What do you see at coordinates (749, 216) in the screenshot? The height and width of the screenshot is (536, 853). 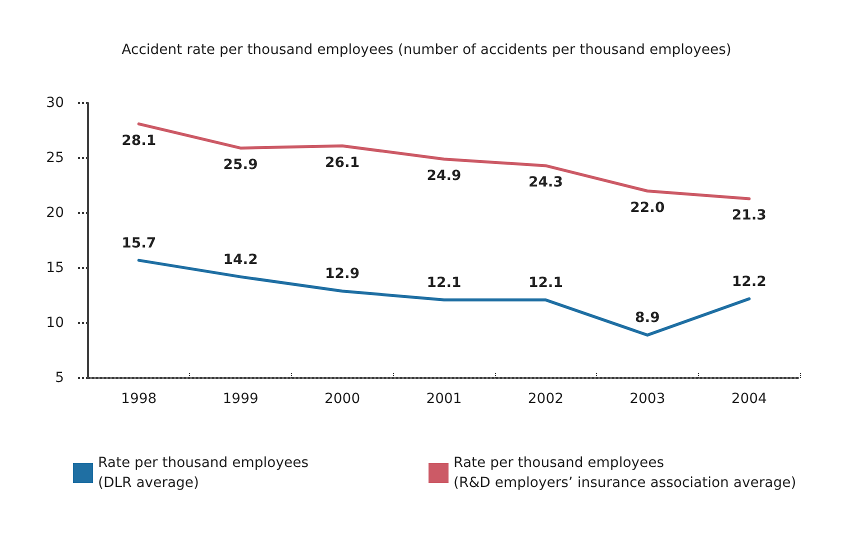 I see `data-label: 21.3` at bounding box center [749, 216].